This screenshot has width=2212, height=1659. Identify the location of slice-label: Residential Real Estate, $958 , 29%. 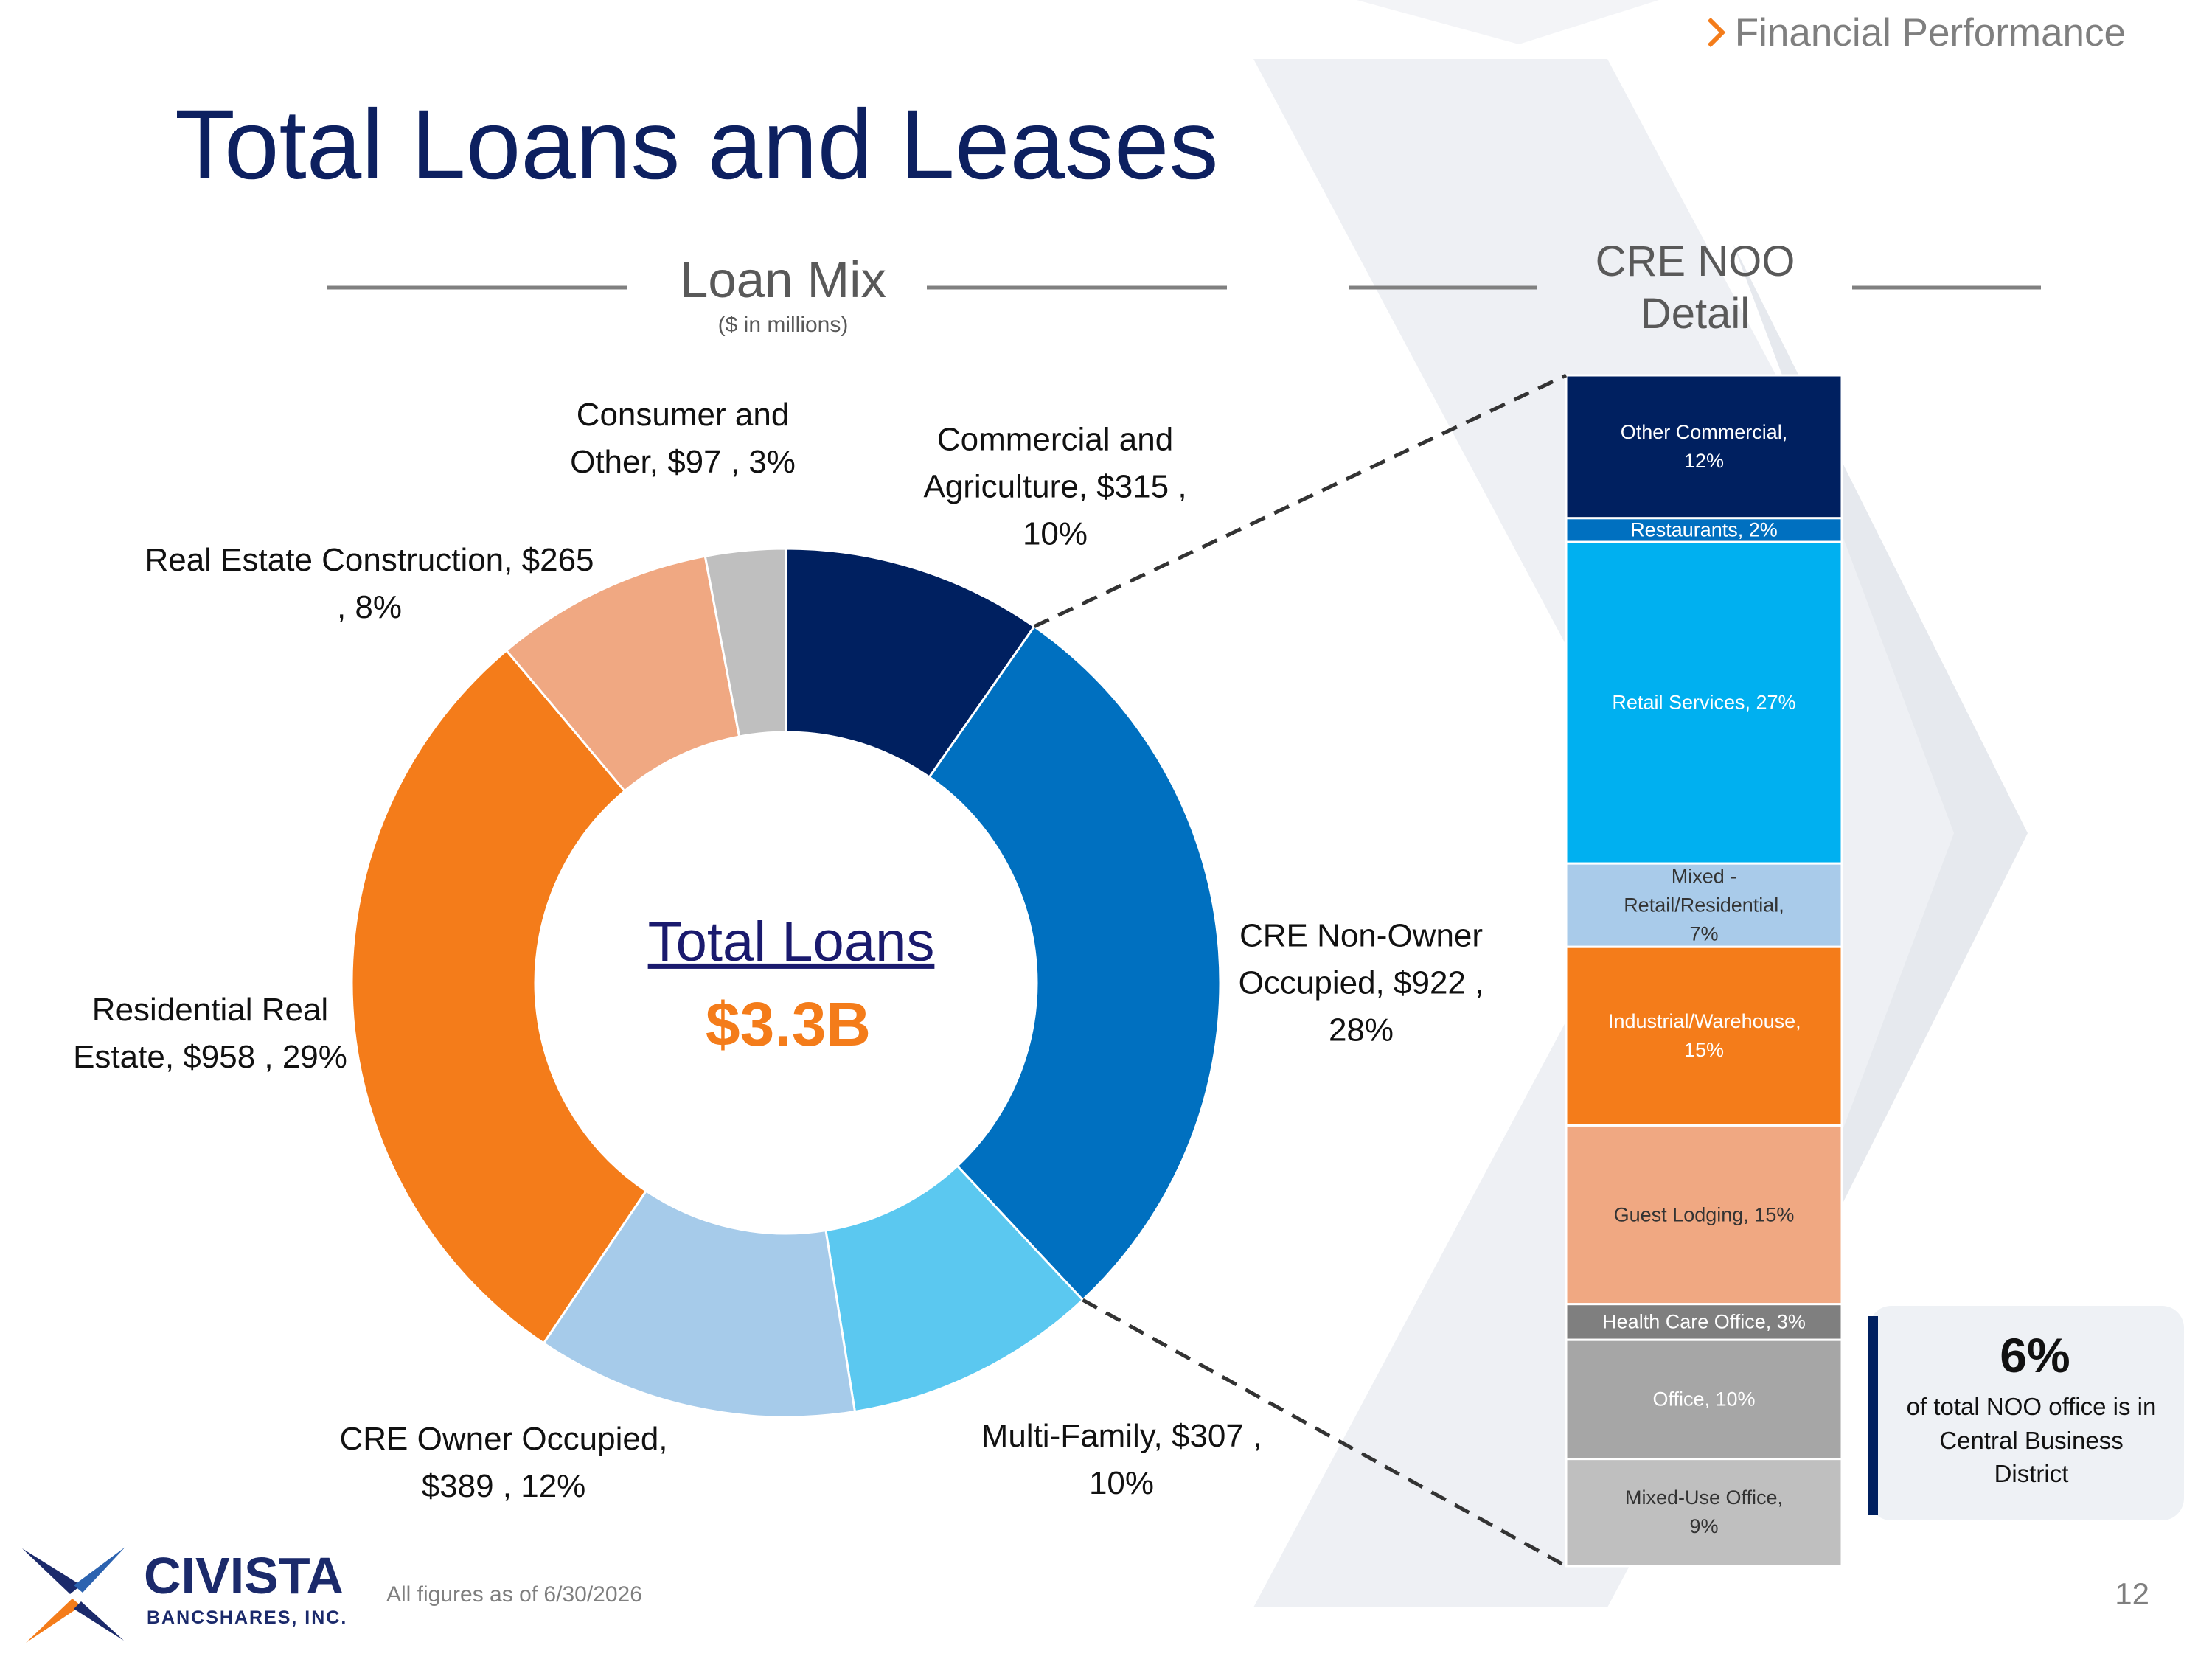
(210, 1034).